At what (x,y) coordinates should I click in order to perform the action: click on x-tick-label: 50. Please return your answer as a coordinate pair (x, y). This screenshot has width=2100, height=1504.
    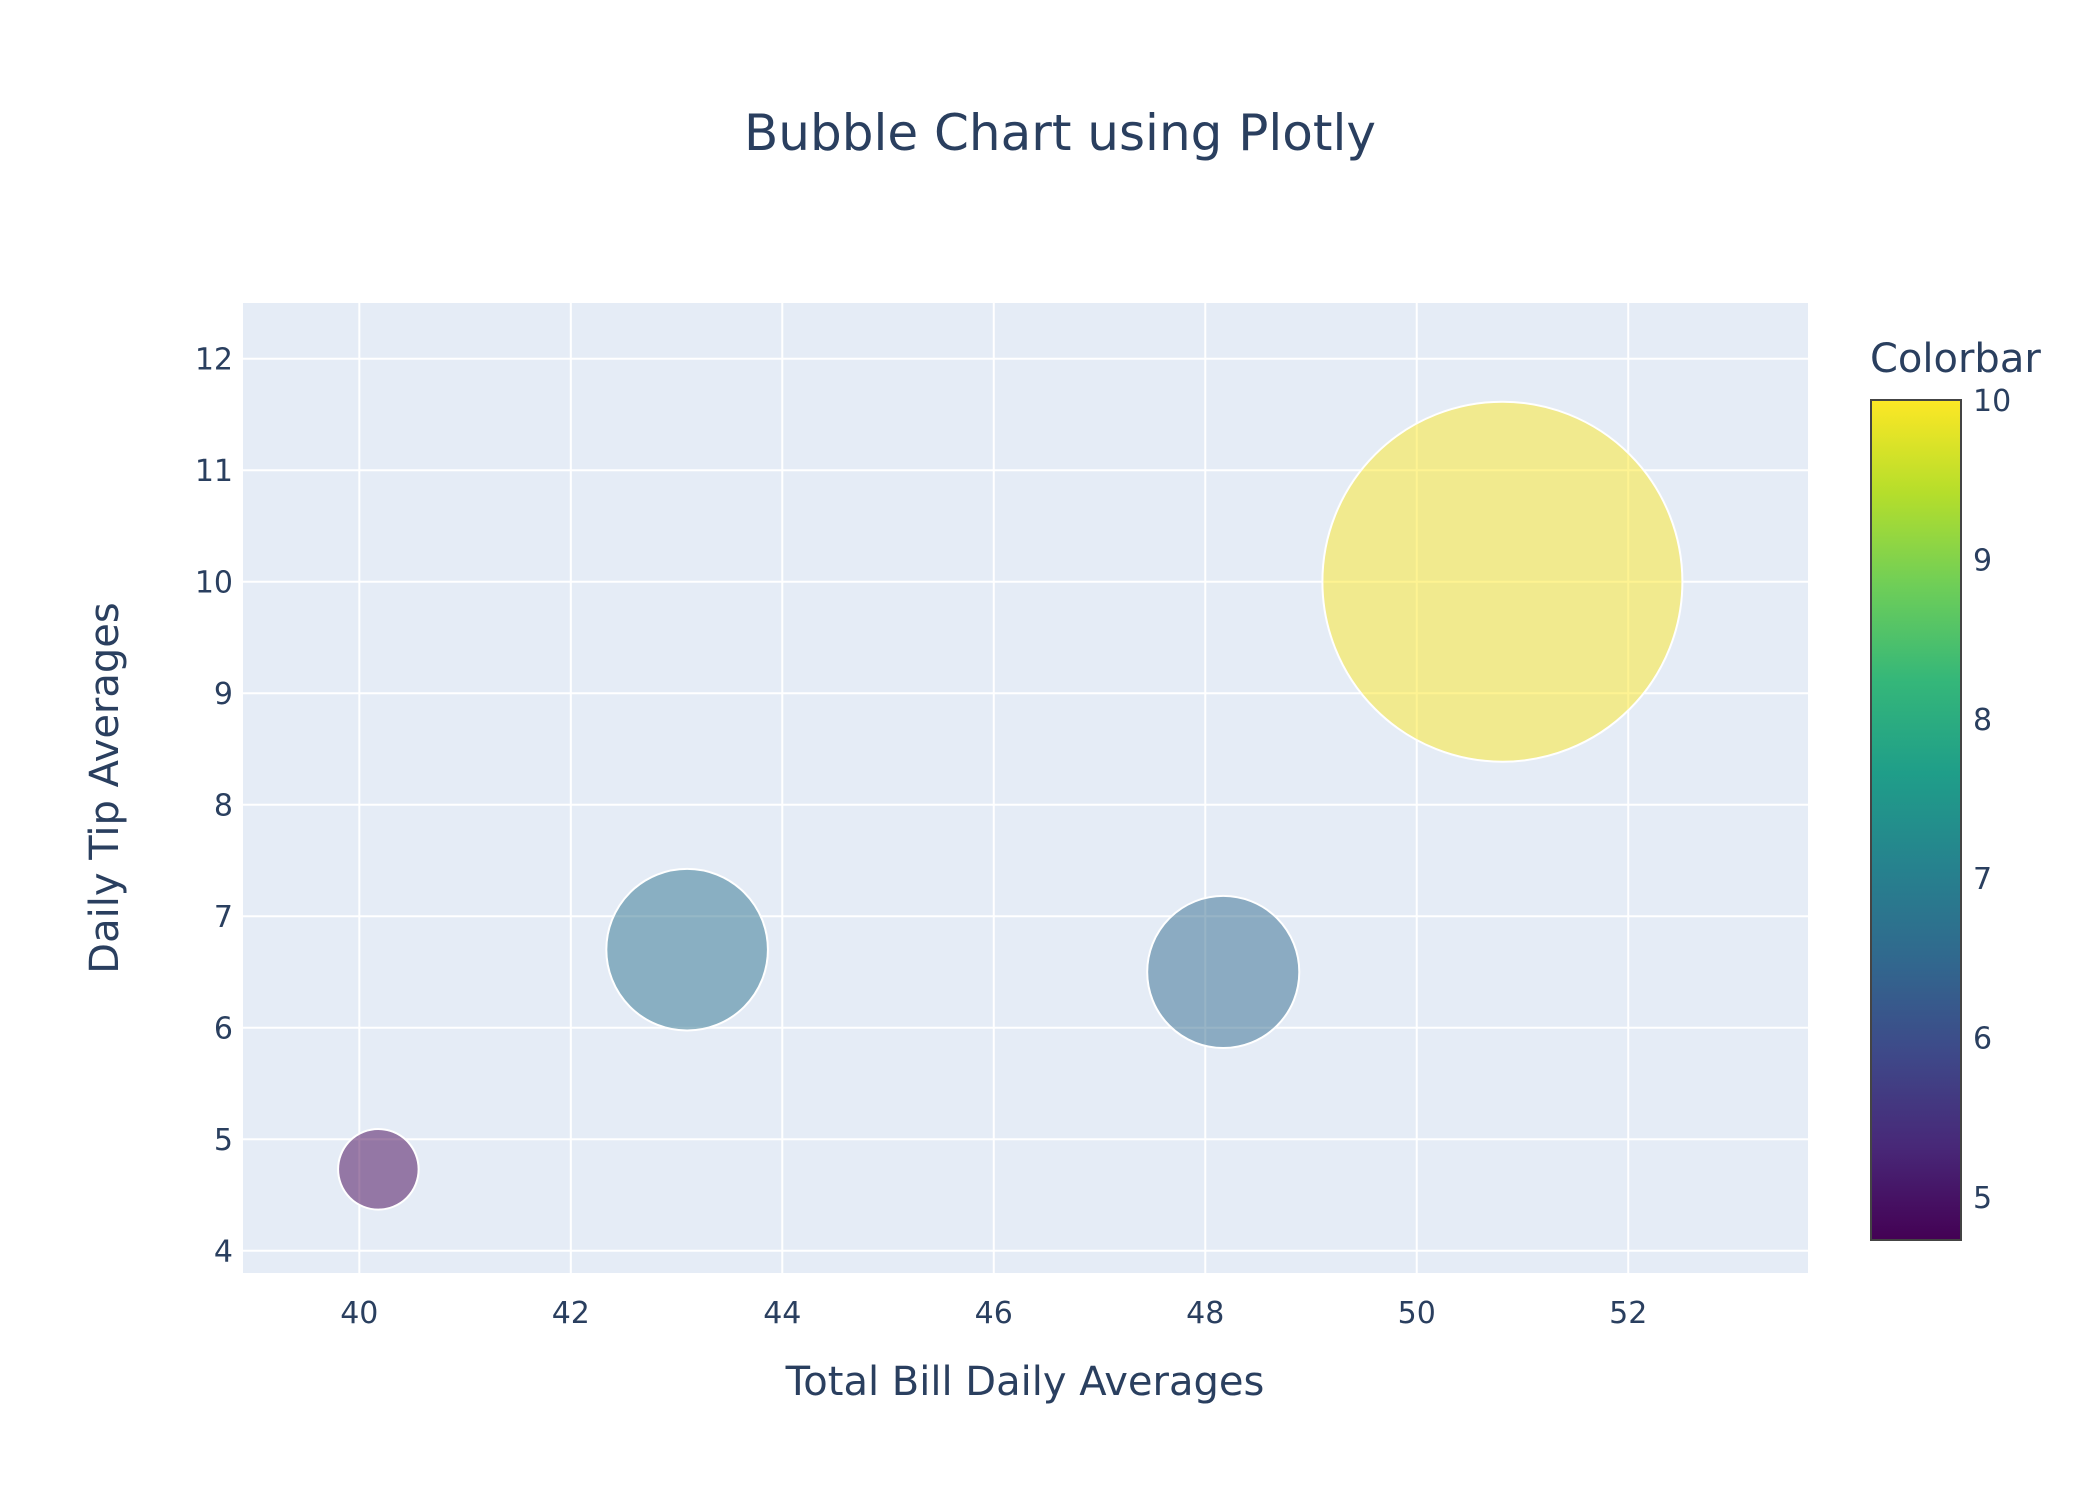
    Looking at the image, I should click on (1417, 1313).